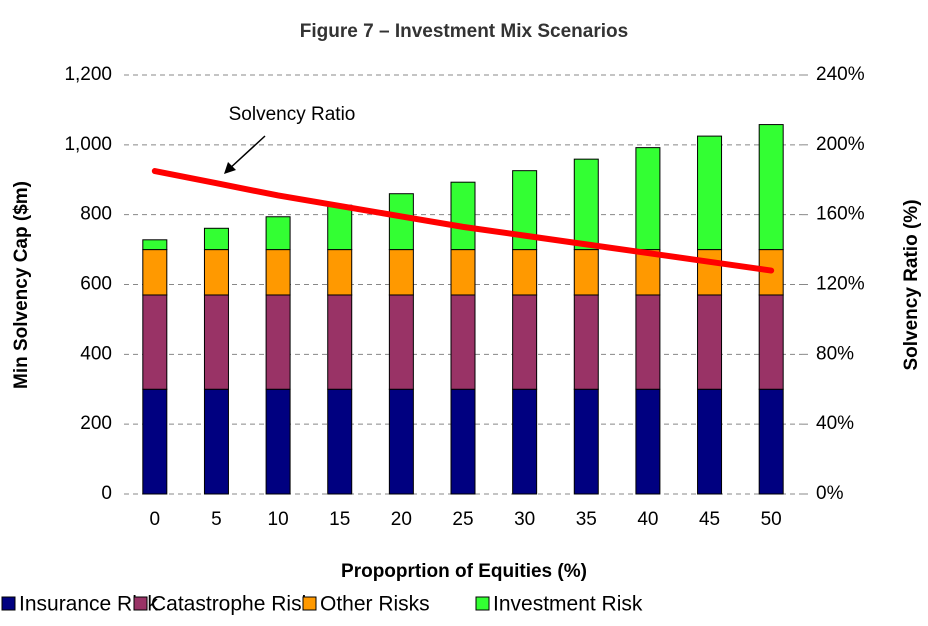 The width and height of the screenshot is (928, 626). I want to click on x-tick-label: 5, so click(216, 519).